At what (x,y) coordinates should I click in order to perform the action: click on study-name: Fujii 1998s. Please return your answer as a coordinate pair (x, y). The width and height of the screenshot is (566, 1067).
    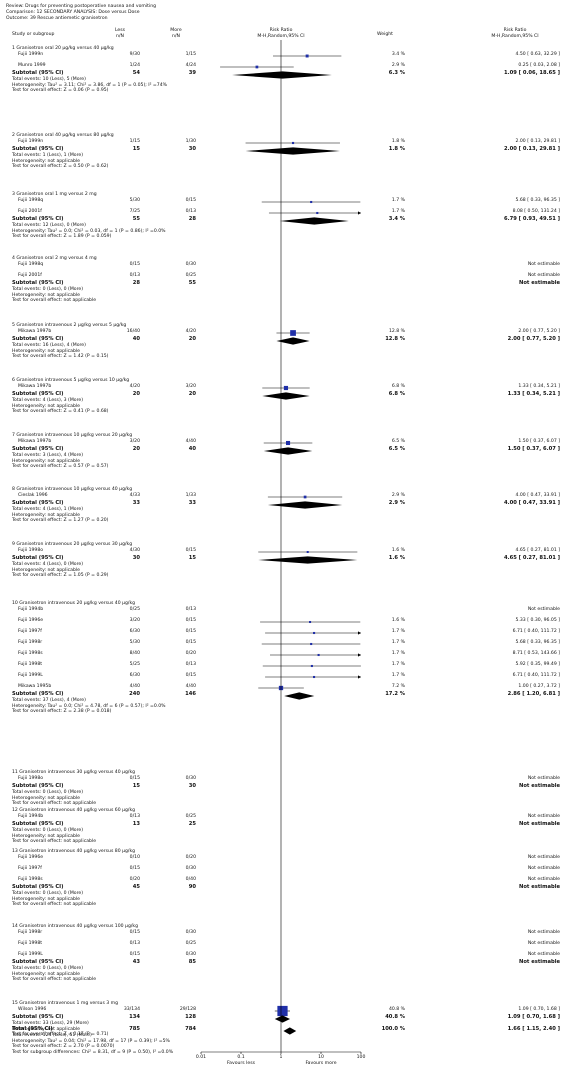
    Looking at the image, I should click on (30, 653).